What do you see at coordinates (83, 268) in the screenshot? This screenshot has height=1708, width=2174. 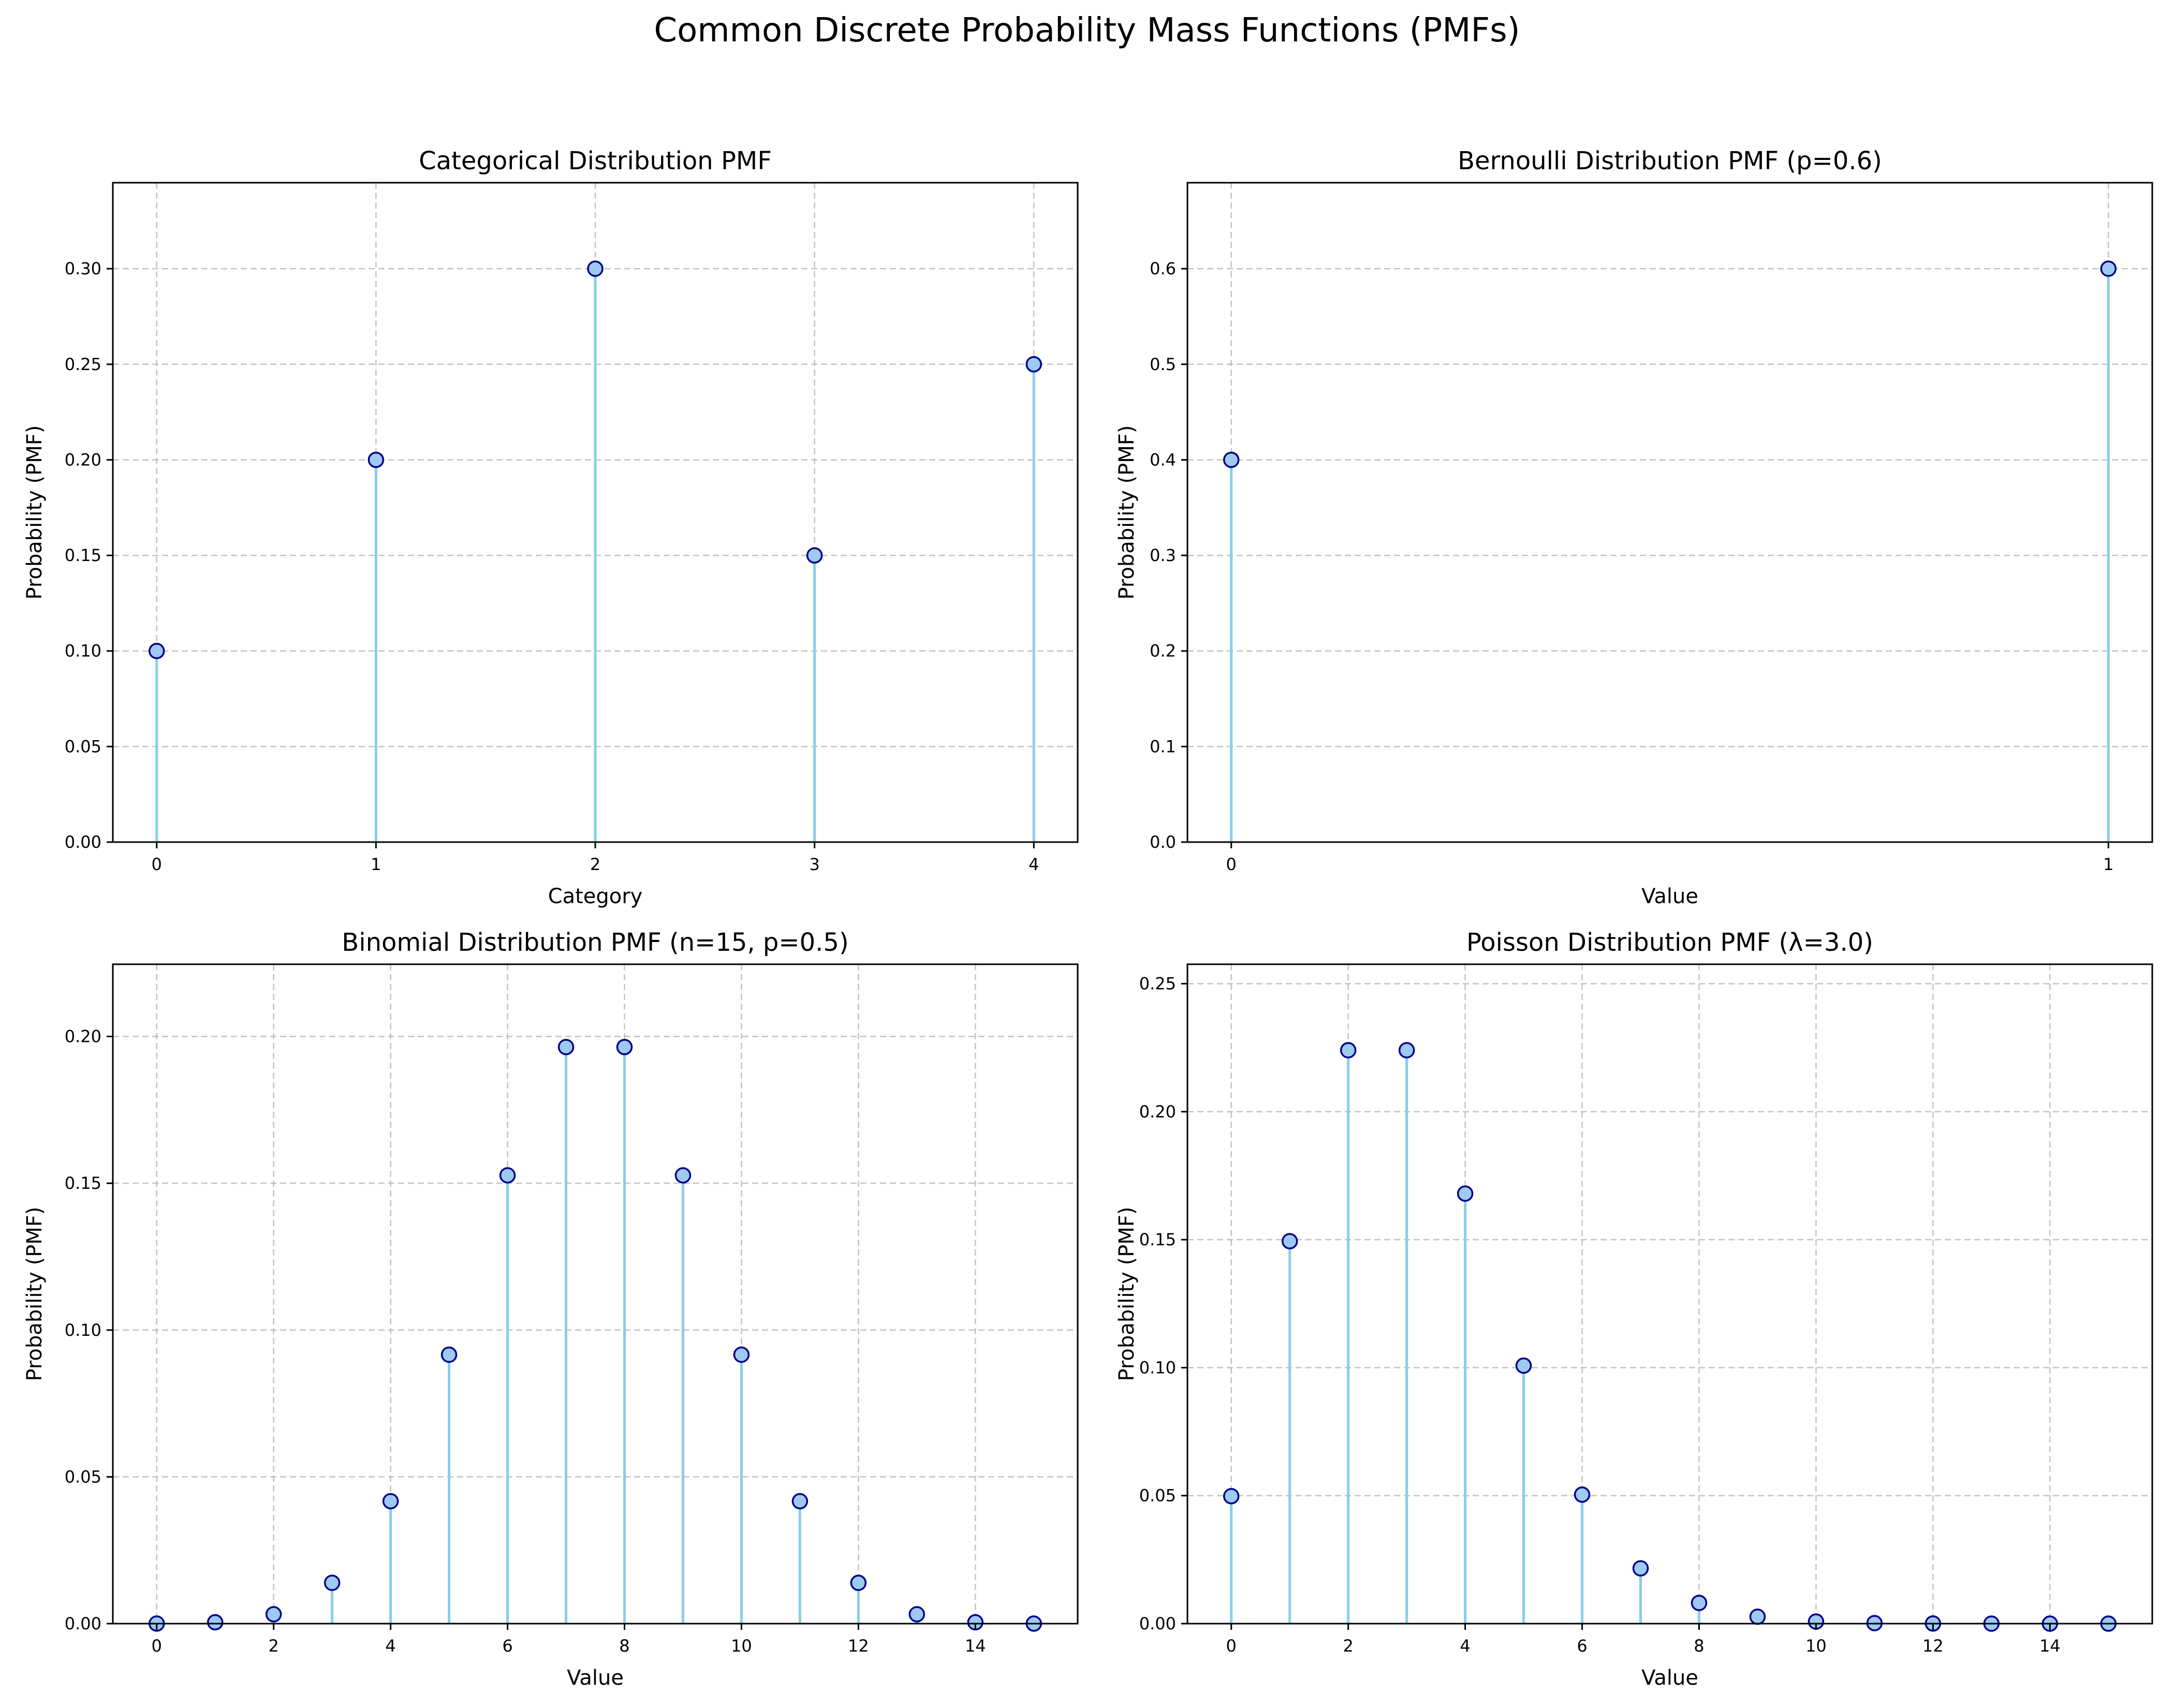 I see `y-tick-label: 0.30` at bounding box center [83, 268].